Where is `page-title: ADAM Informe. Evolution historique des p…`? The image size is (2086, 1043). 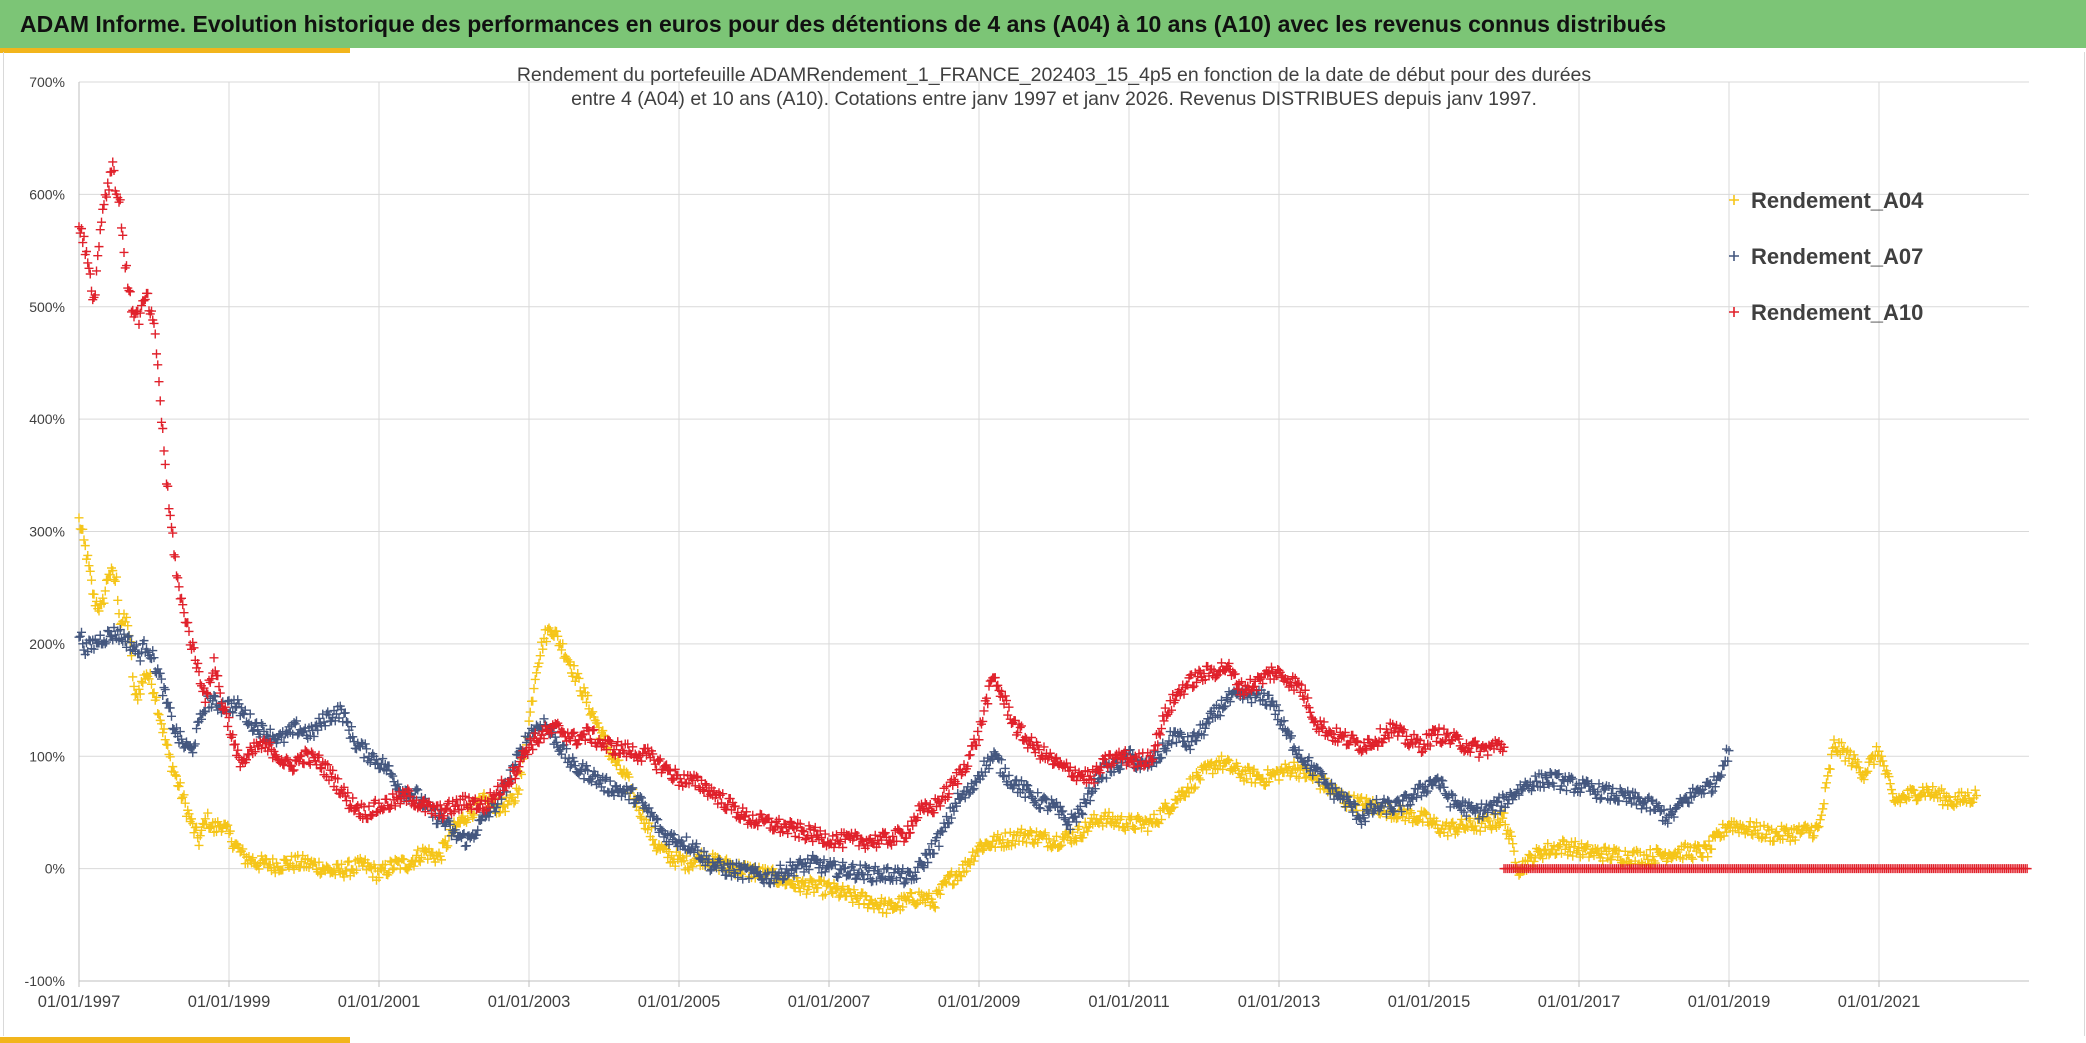
page-title: ADAM Informe. Evolution historique des p… is located at coordinates (843, 23).